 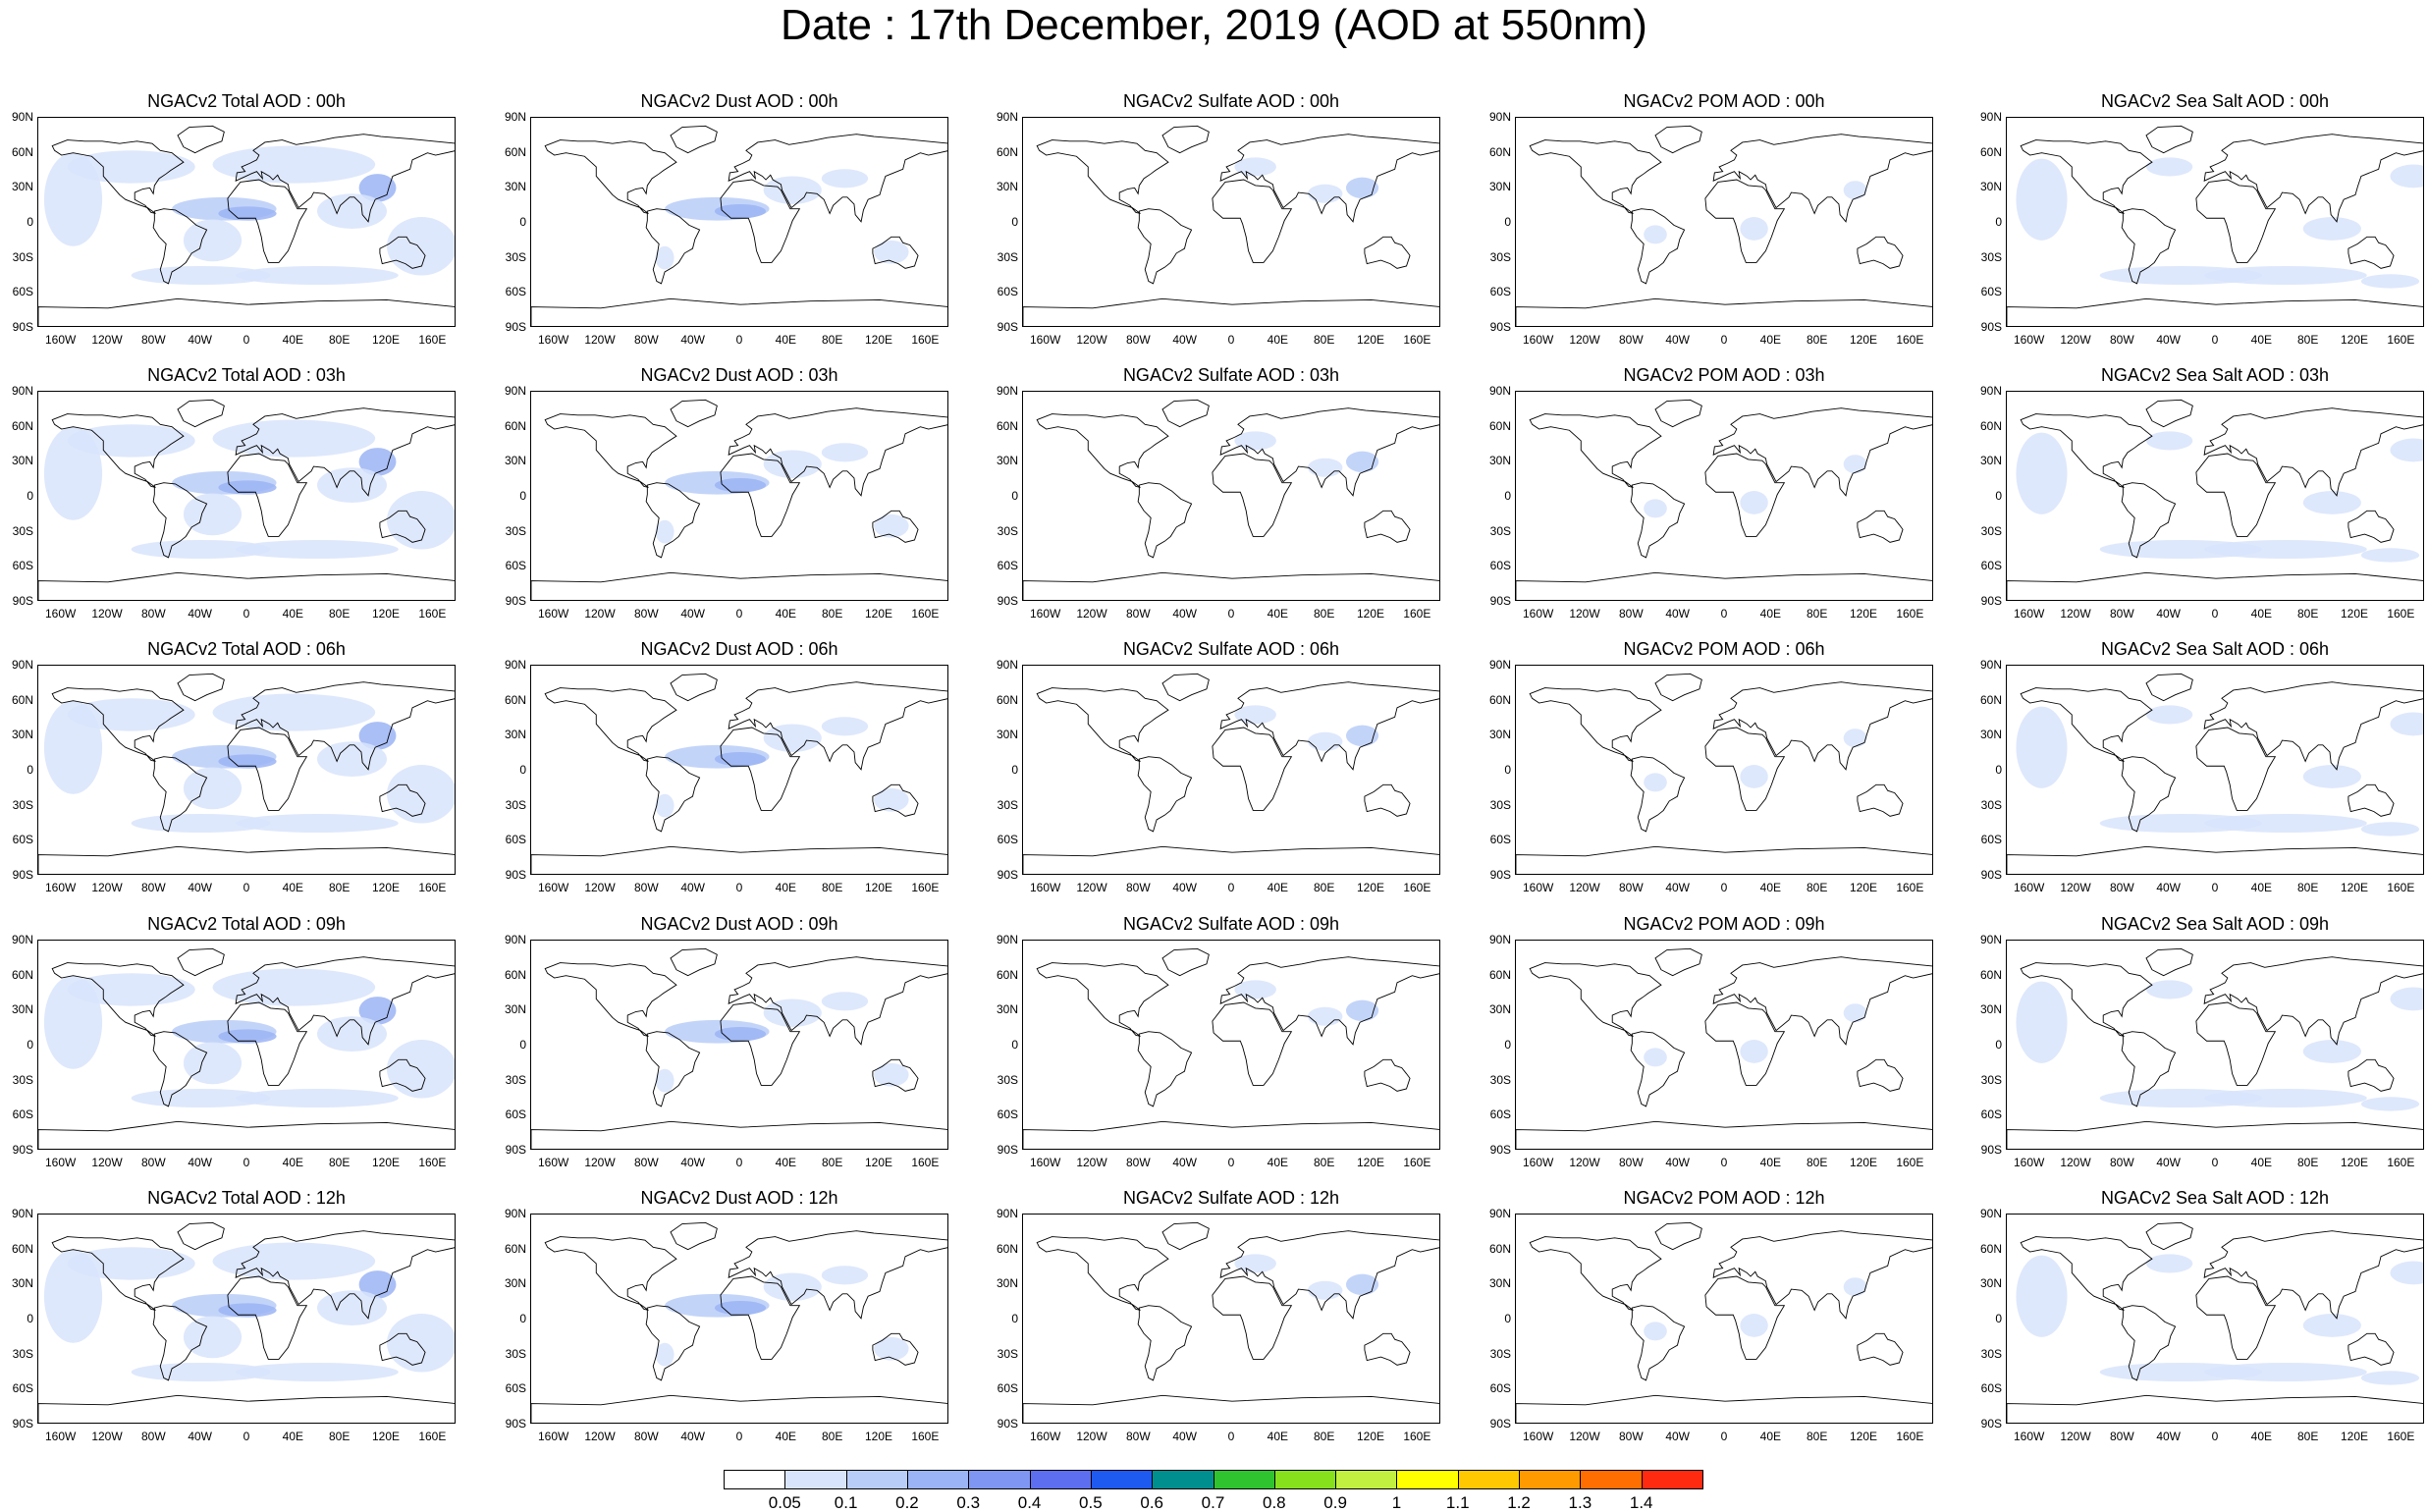 I want to click on panel-title: NGACv2 Sea Salt AOD : 00h, so click(x=2215, y=101).